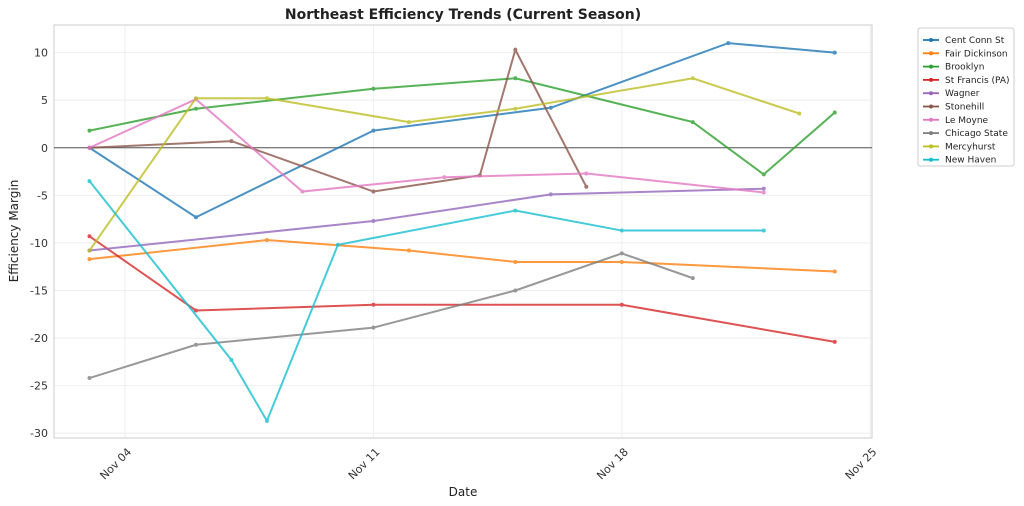 The image size is (1024, 506). Describe the element at coordinates (976, 54) in the screenshot. I see `legend-label: Fair Dickinson` at that location.